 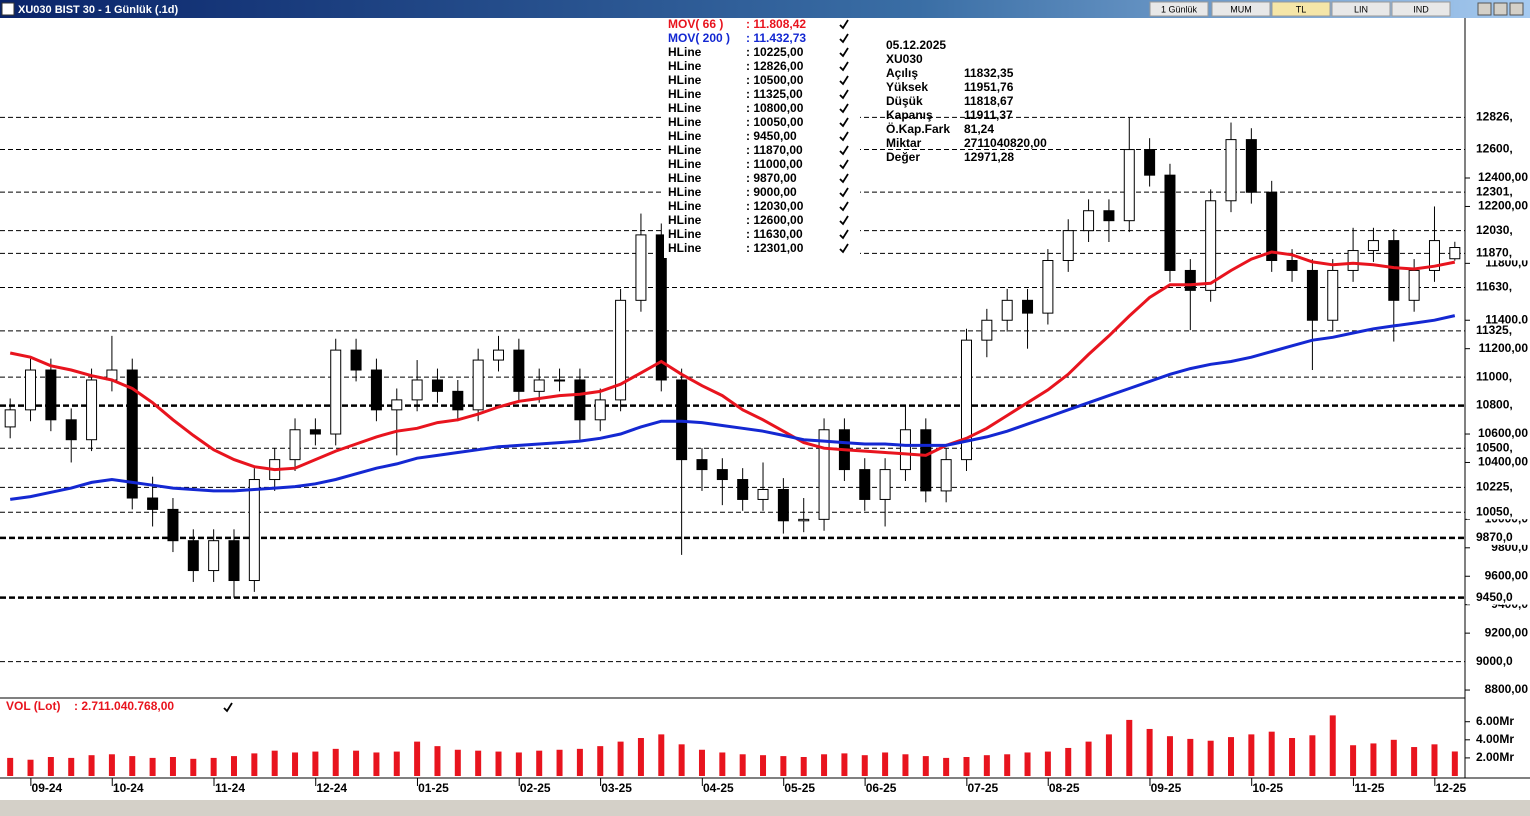 What do you see at coordinates (989, 73) in the screenshot?
I see `info-value: 11832,35` at bounding box center [989, 73].